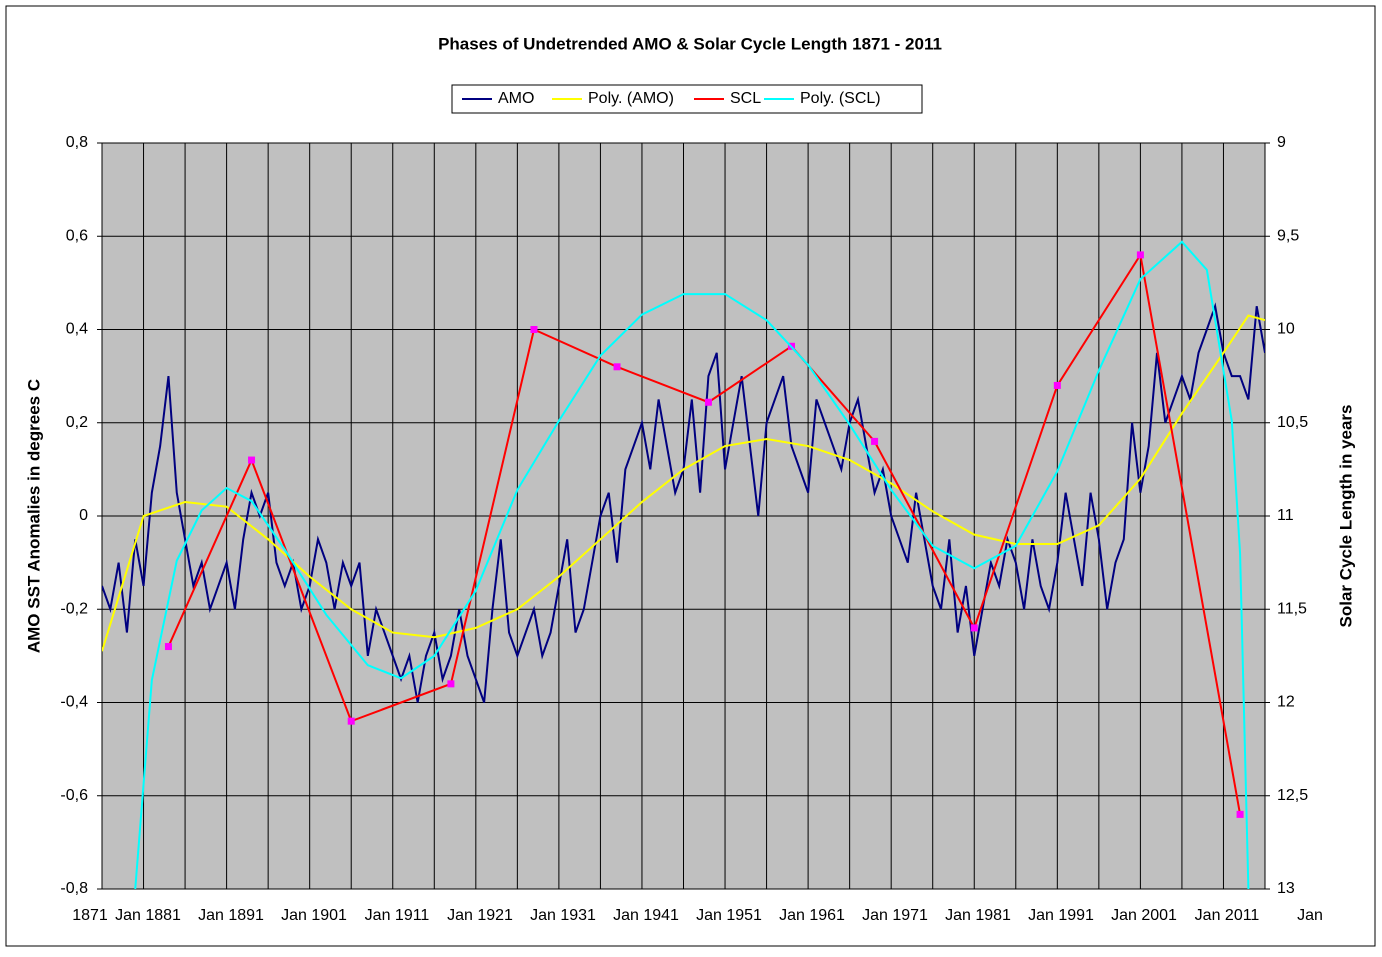  I want to click on x-tick-label: Jan 1881, so click(148, 915).